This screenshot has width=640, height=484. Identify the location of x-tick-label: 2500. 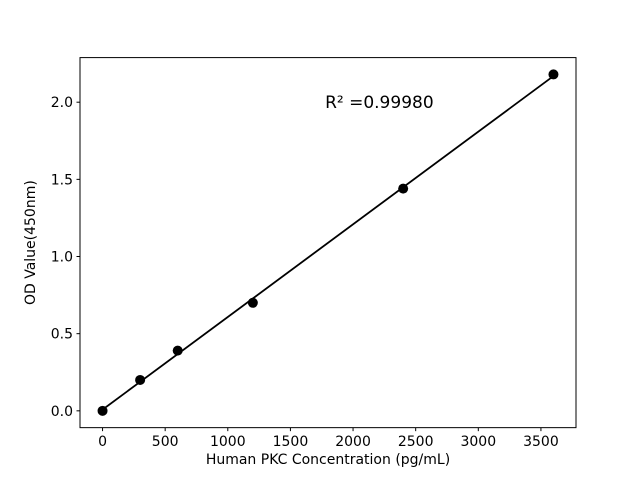
(416, 442).